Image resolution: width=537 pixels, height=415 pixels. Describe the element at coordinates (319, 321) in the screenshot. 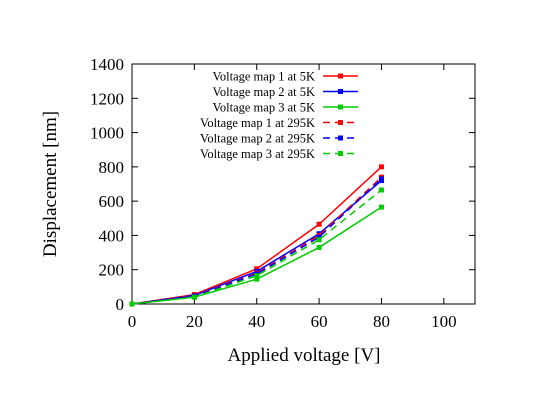

I see `x-tick-label: 60` at that location.